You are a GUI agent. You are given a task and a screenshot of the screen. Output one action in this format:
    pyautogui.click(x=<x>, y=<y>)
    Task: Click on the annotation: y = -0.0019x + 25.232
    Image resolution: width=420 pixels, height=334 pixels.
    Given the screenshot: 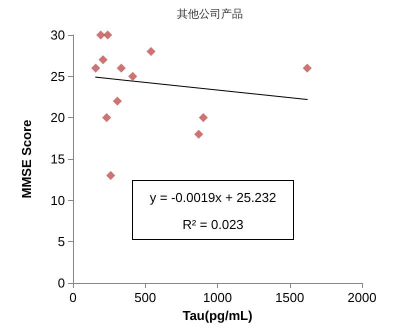 What is the action you would take?
    pyautogui.click(x=213, y=197)
    